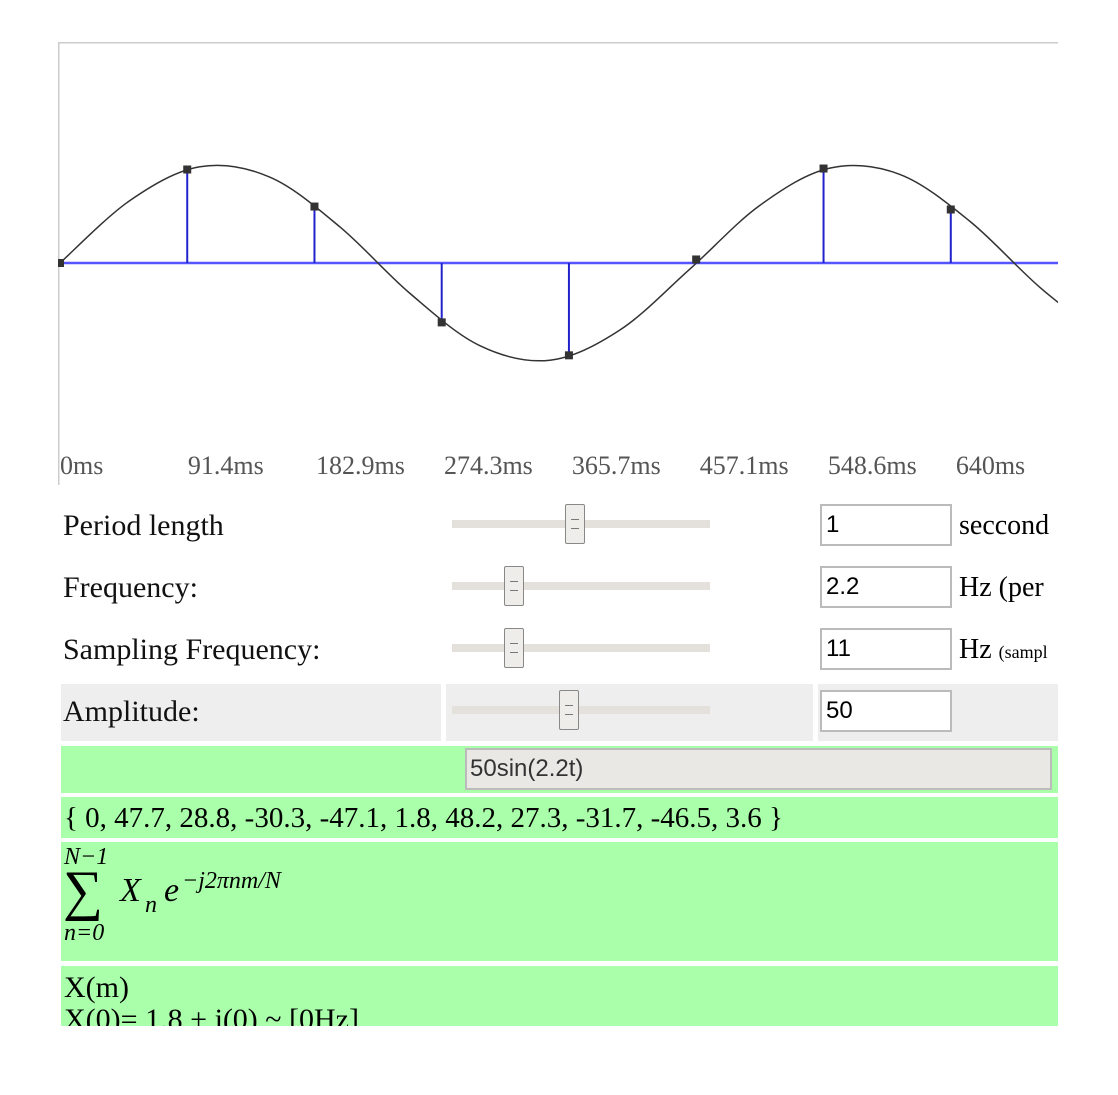 The height and width of the screenshot is (1095, 1118). I want to click on result-line: X(0)= 1.8 + j(0) ~ [0Hz], so click(211, 1015).